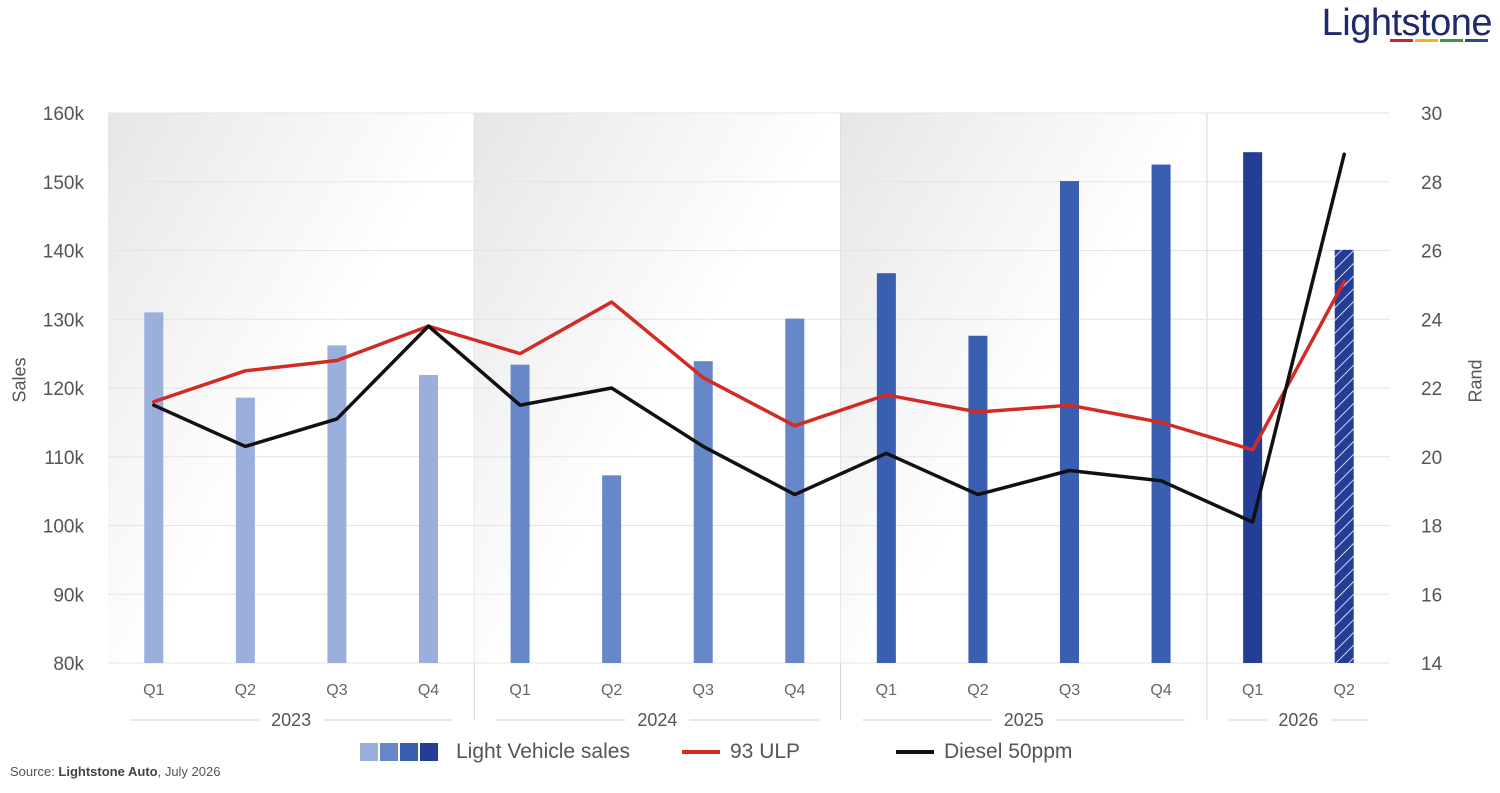 This screenshot has height=793, width=1500. Describe the element at coordinates (68, 595) in the screenshot. I see `y-tick-label: 90k` at that location.